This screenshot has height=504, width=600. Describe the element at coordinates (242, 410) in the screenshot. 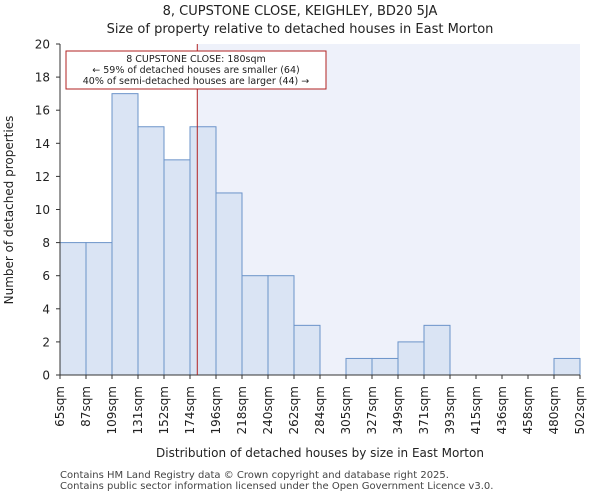

I see `x-tick-label: 218sqm` at that location.